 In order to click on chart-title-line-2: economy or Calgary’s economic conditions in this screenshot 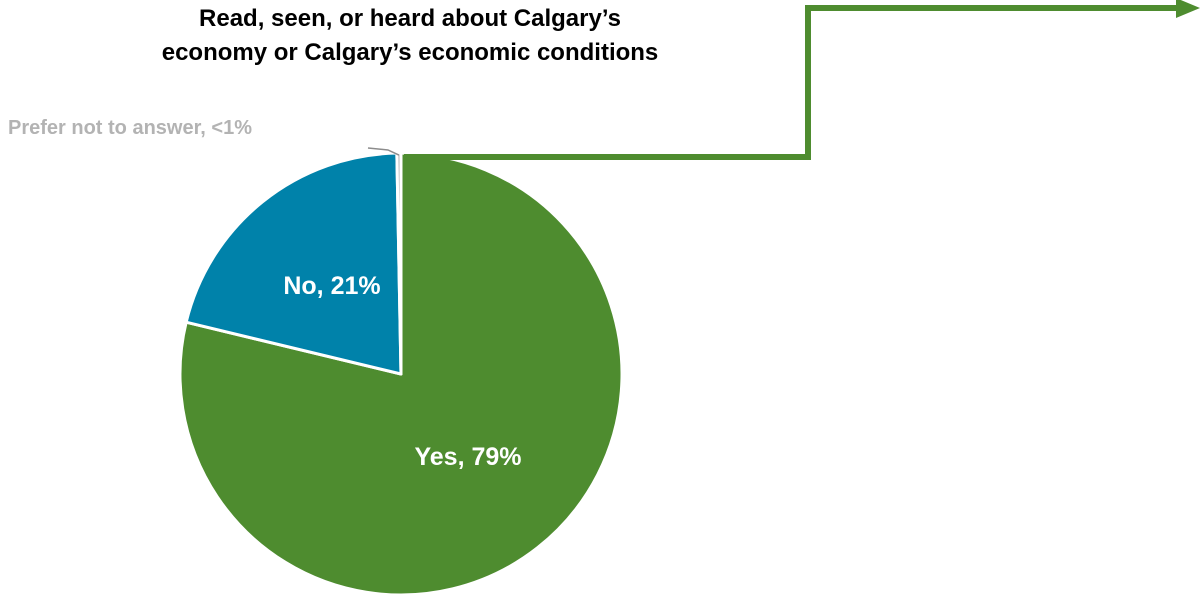, I will do `click(410, 52)`.